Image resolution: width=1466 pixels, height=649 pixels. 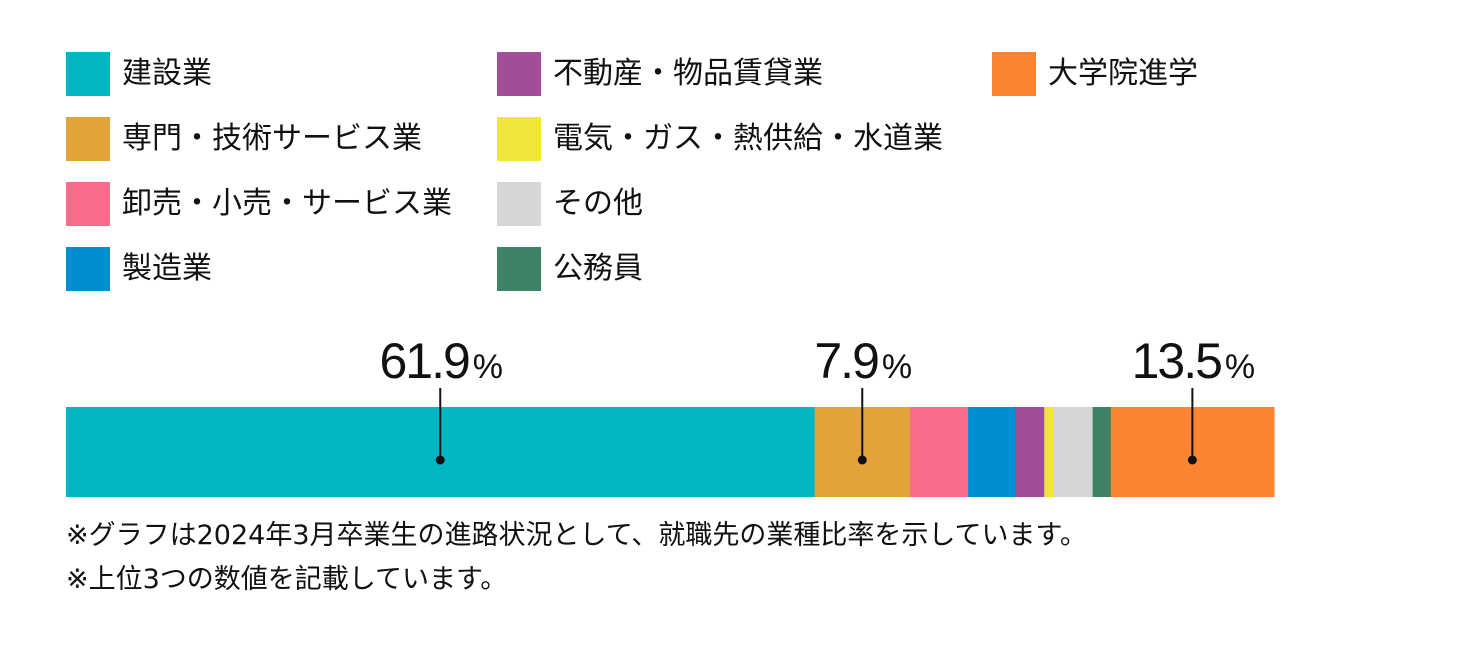 I want to click on legend-label: 大学院進学, so click(x=1123, y=73).